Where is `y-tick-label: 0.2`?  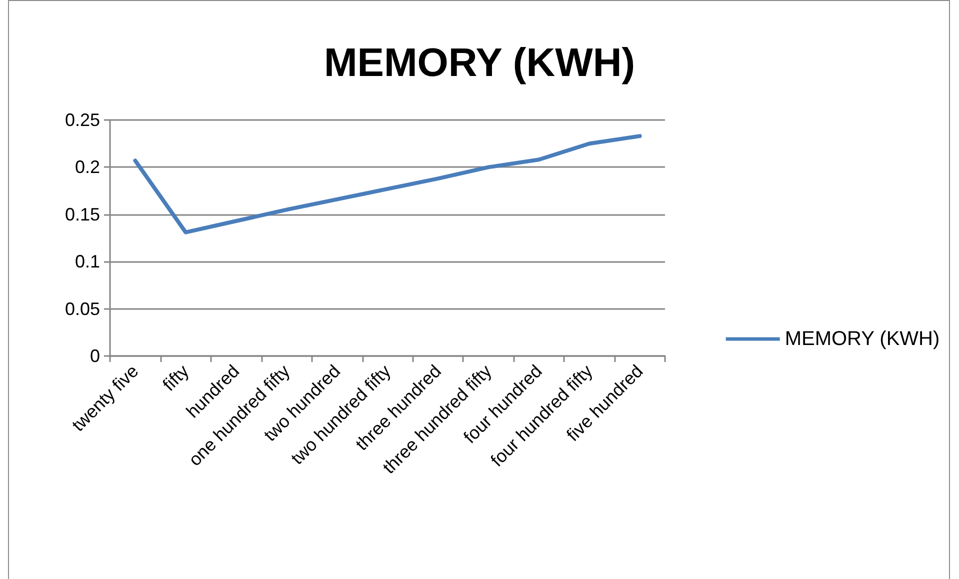 y-tick-label: 0.2 is located at coordinates (87, 167).